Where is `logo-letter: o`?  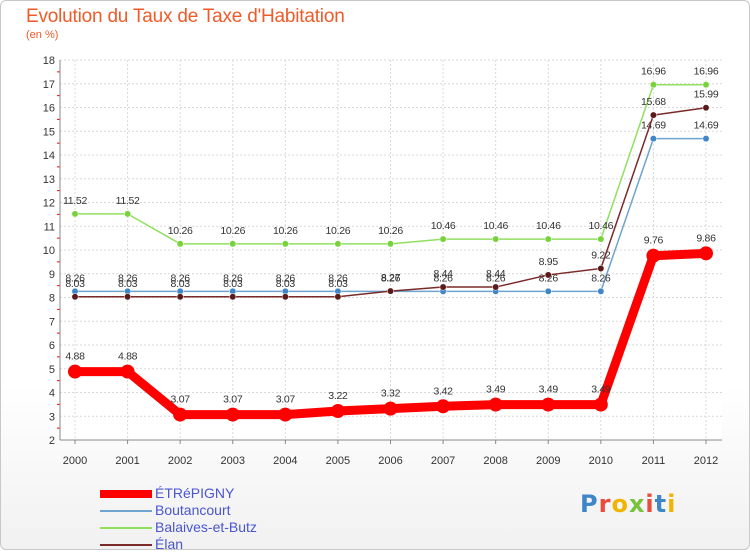 logo-letter: o is located at coordinates (620, 504).